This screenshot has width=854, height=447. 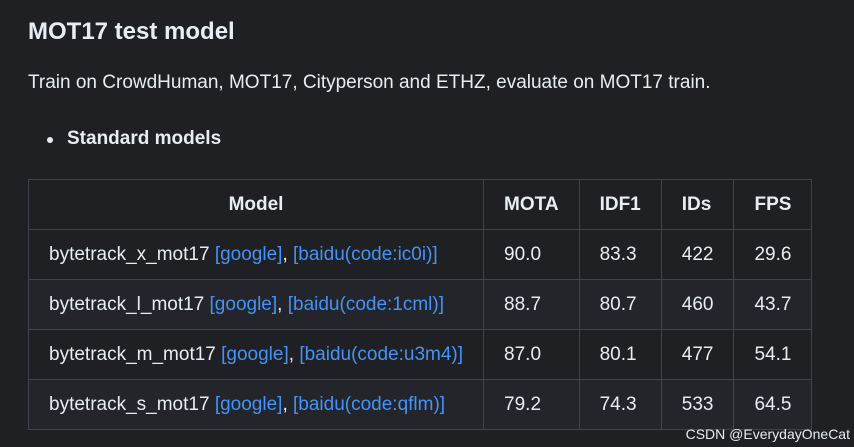 What do you see at coordinates (773, 404) in the screenshot?
I see `fps-cell: 64.5` at bounding box center [773, 404].